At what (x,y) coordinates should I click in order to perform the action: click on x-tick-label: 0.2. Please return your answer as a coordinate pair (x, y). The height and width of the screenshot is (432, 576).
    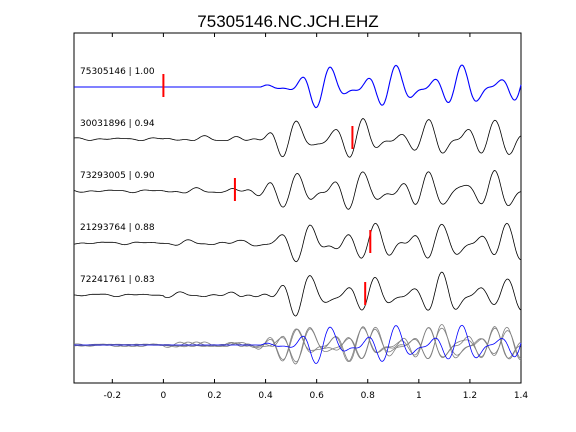
    Looking at the image, I should click on (214, 396).